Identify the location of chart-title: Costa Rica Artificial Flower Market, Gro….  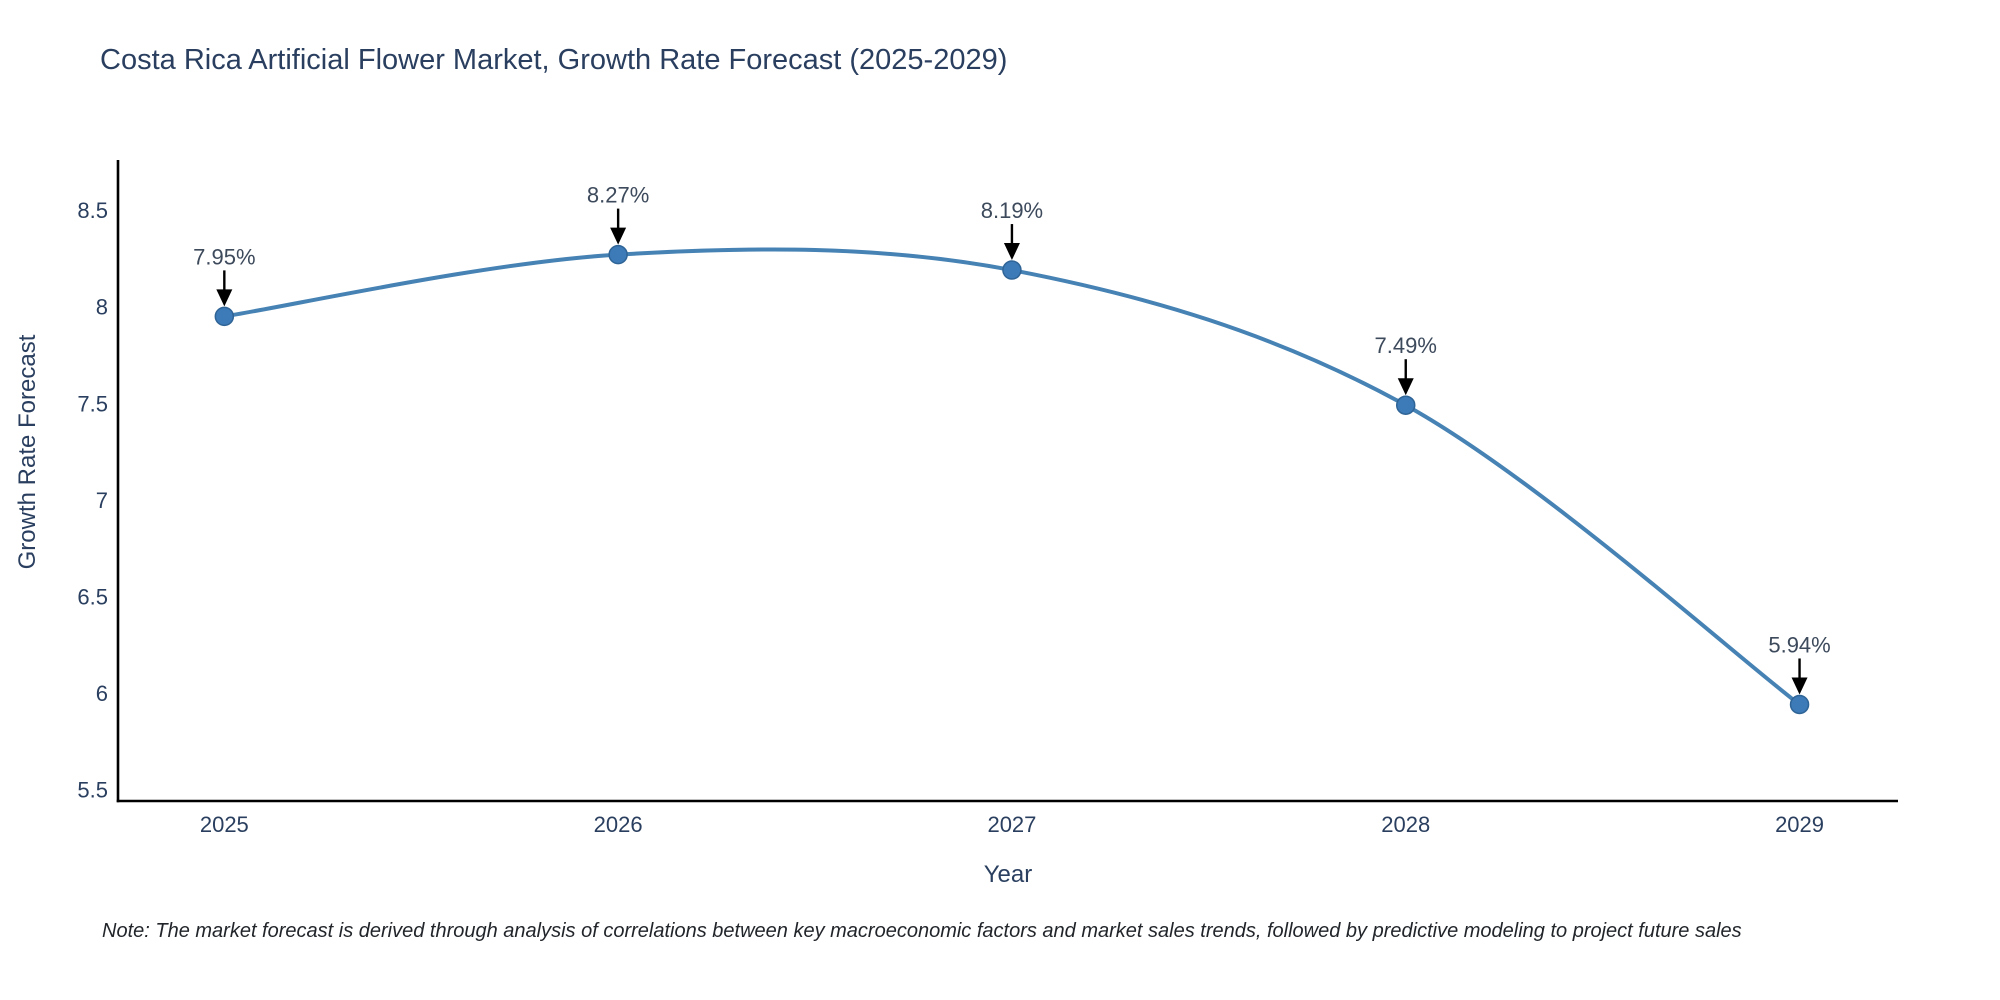
(554, 60).